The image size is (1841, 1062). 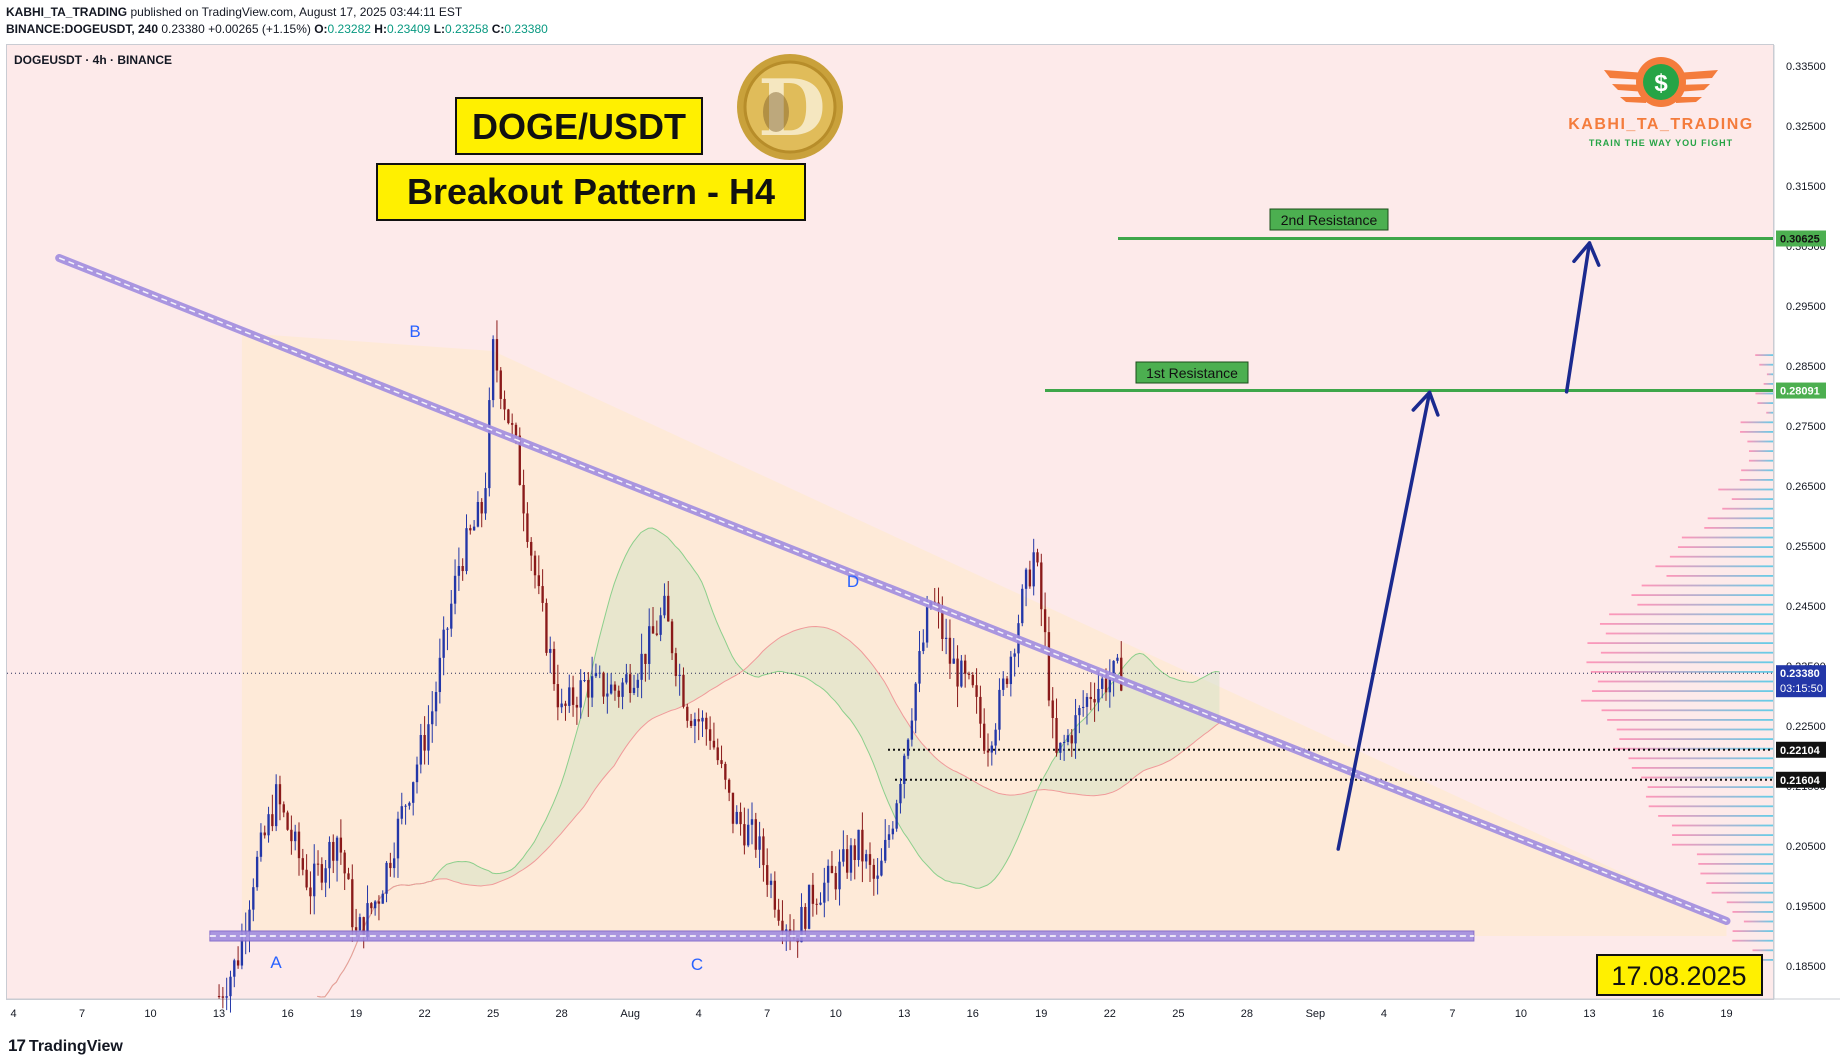 I want to click on x-tick-label: 10, so click(x=150, y=1014).